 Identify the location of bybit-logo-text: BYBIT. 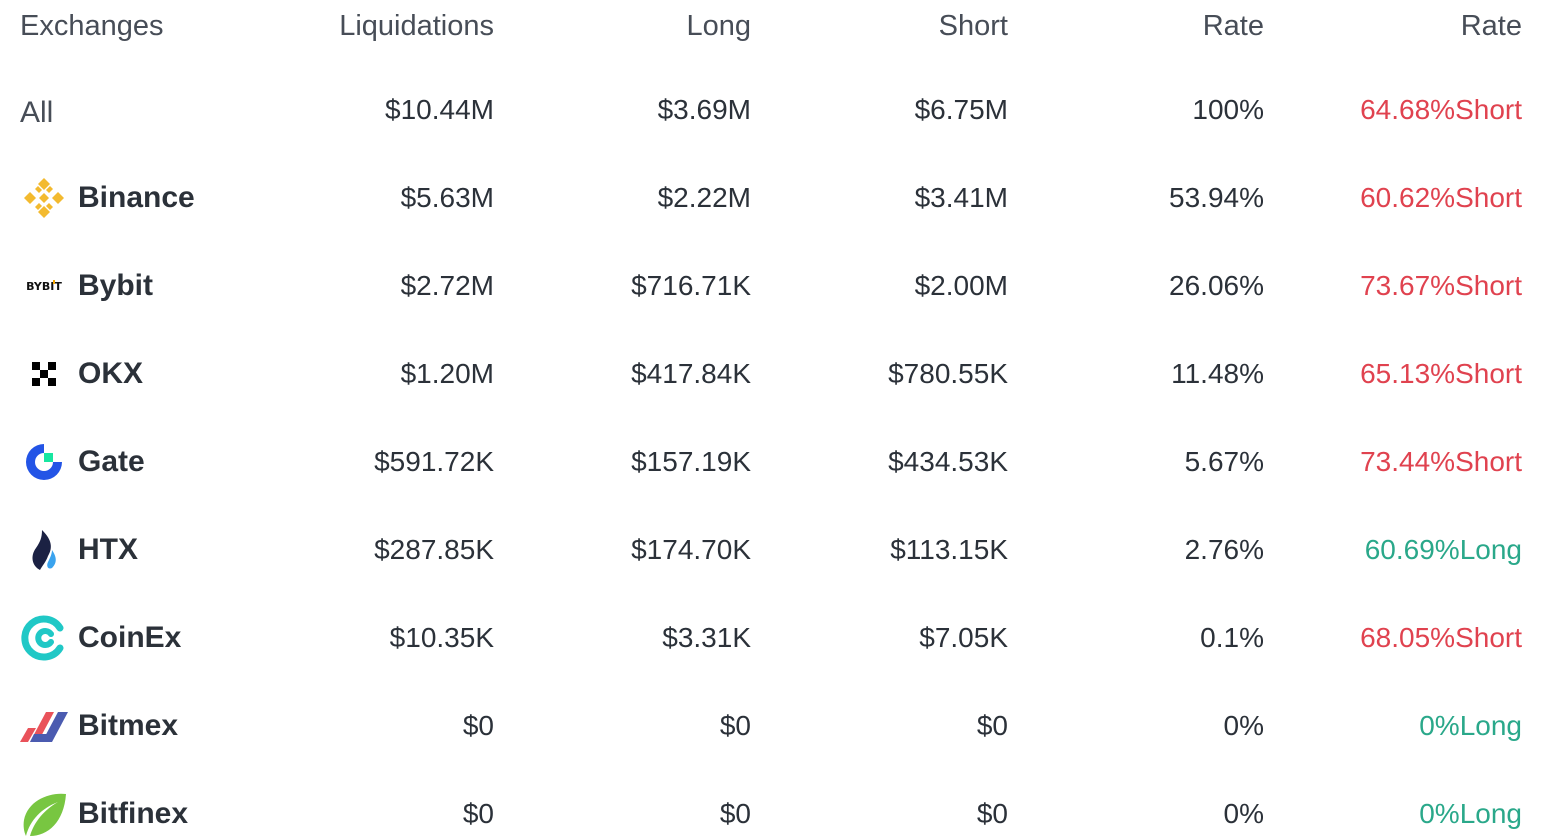
(44, 286).